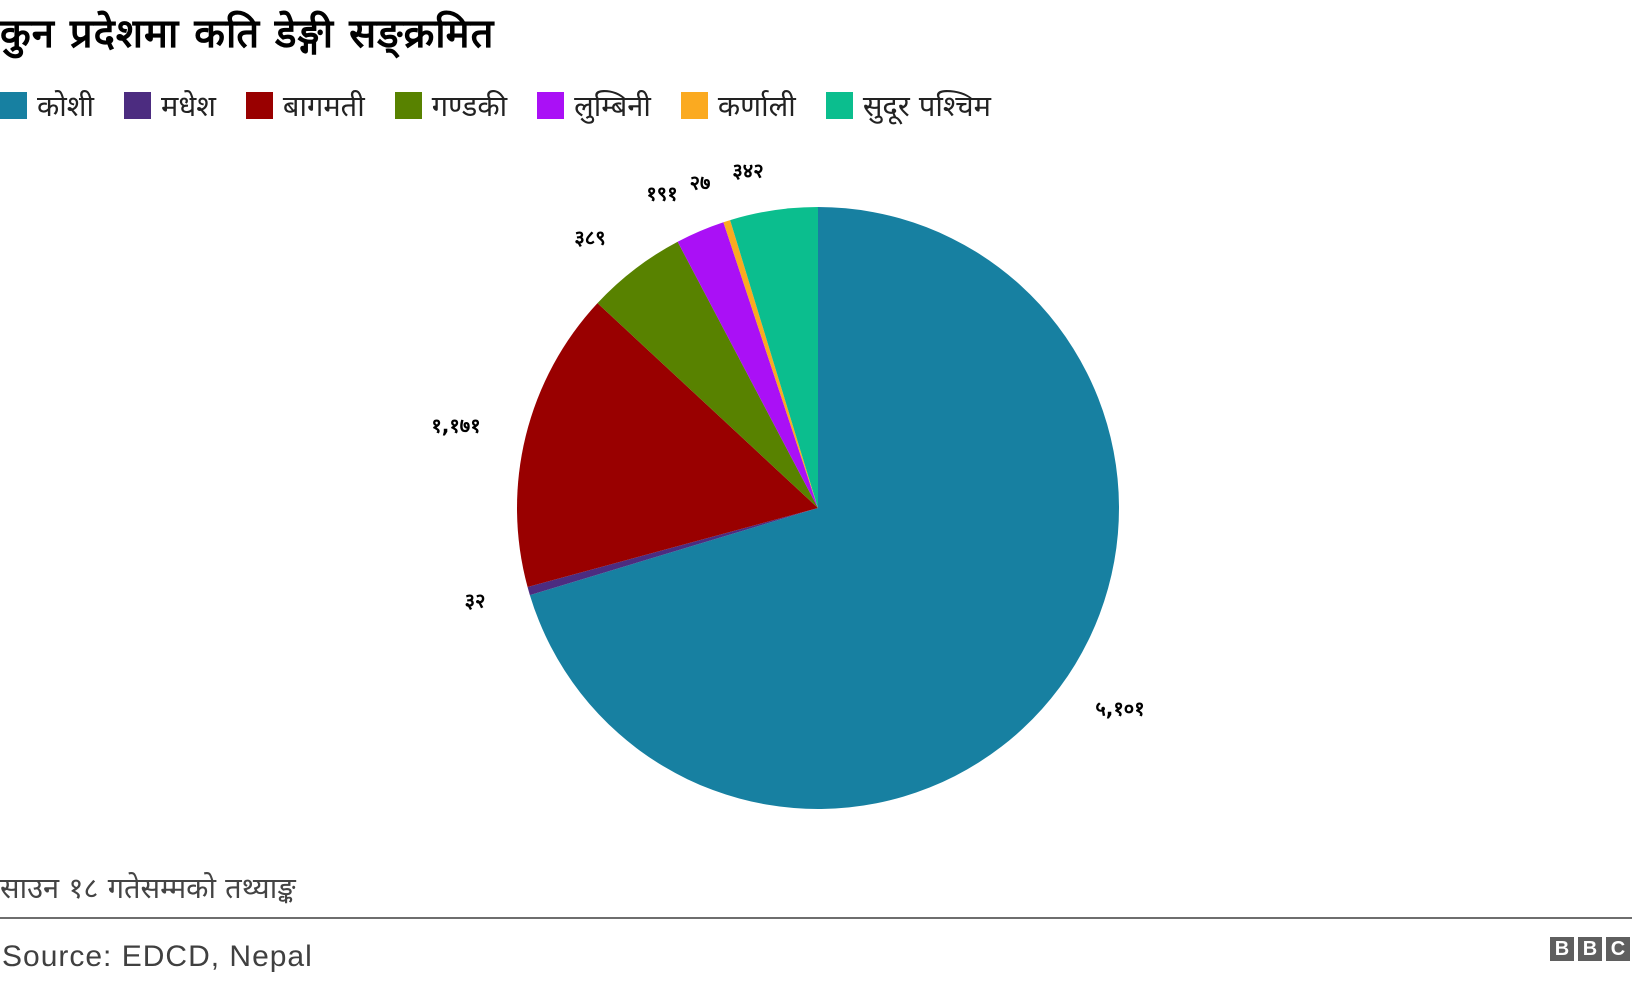 The width and height of the screenshot is (1632, 986). Describe the element at coordinates (1618, 949) in the screenshot. I see `bbc-logo-letter: C` at that location.